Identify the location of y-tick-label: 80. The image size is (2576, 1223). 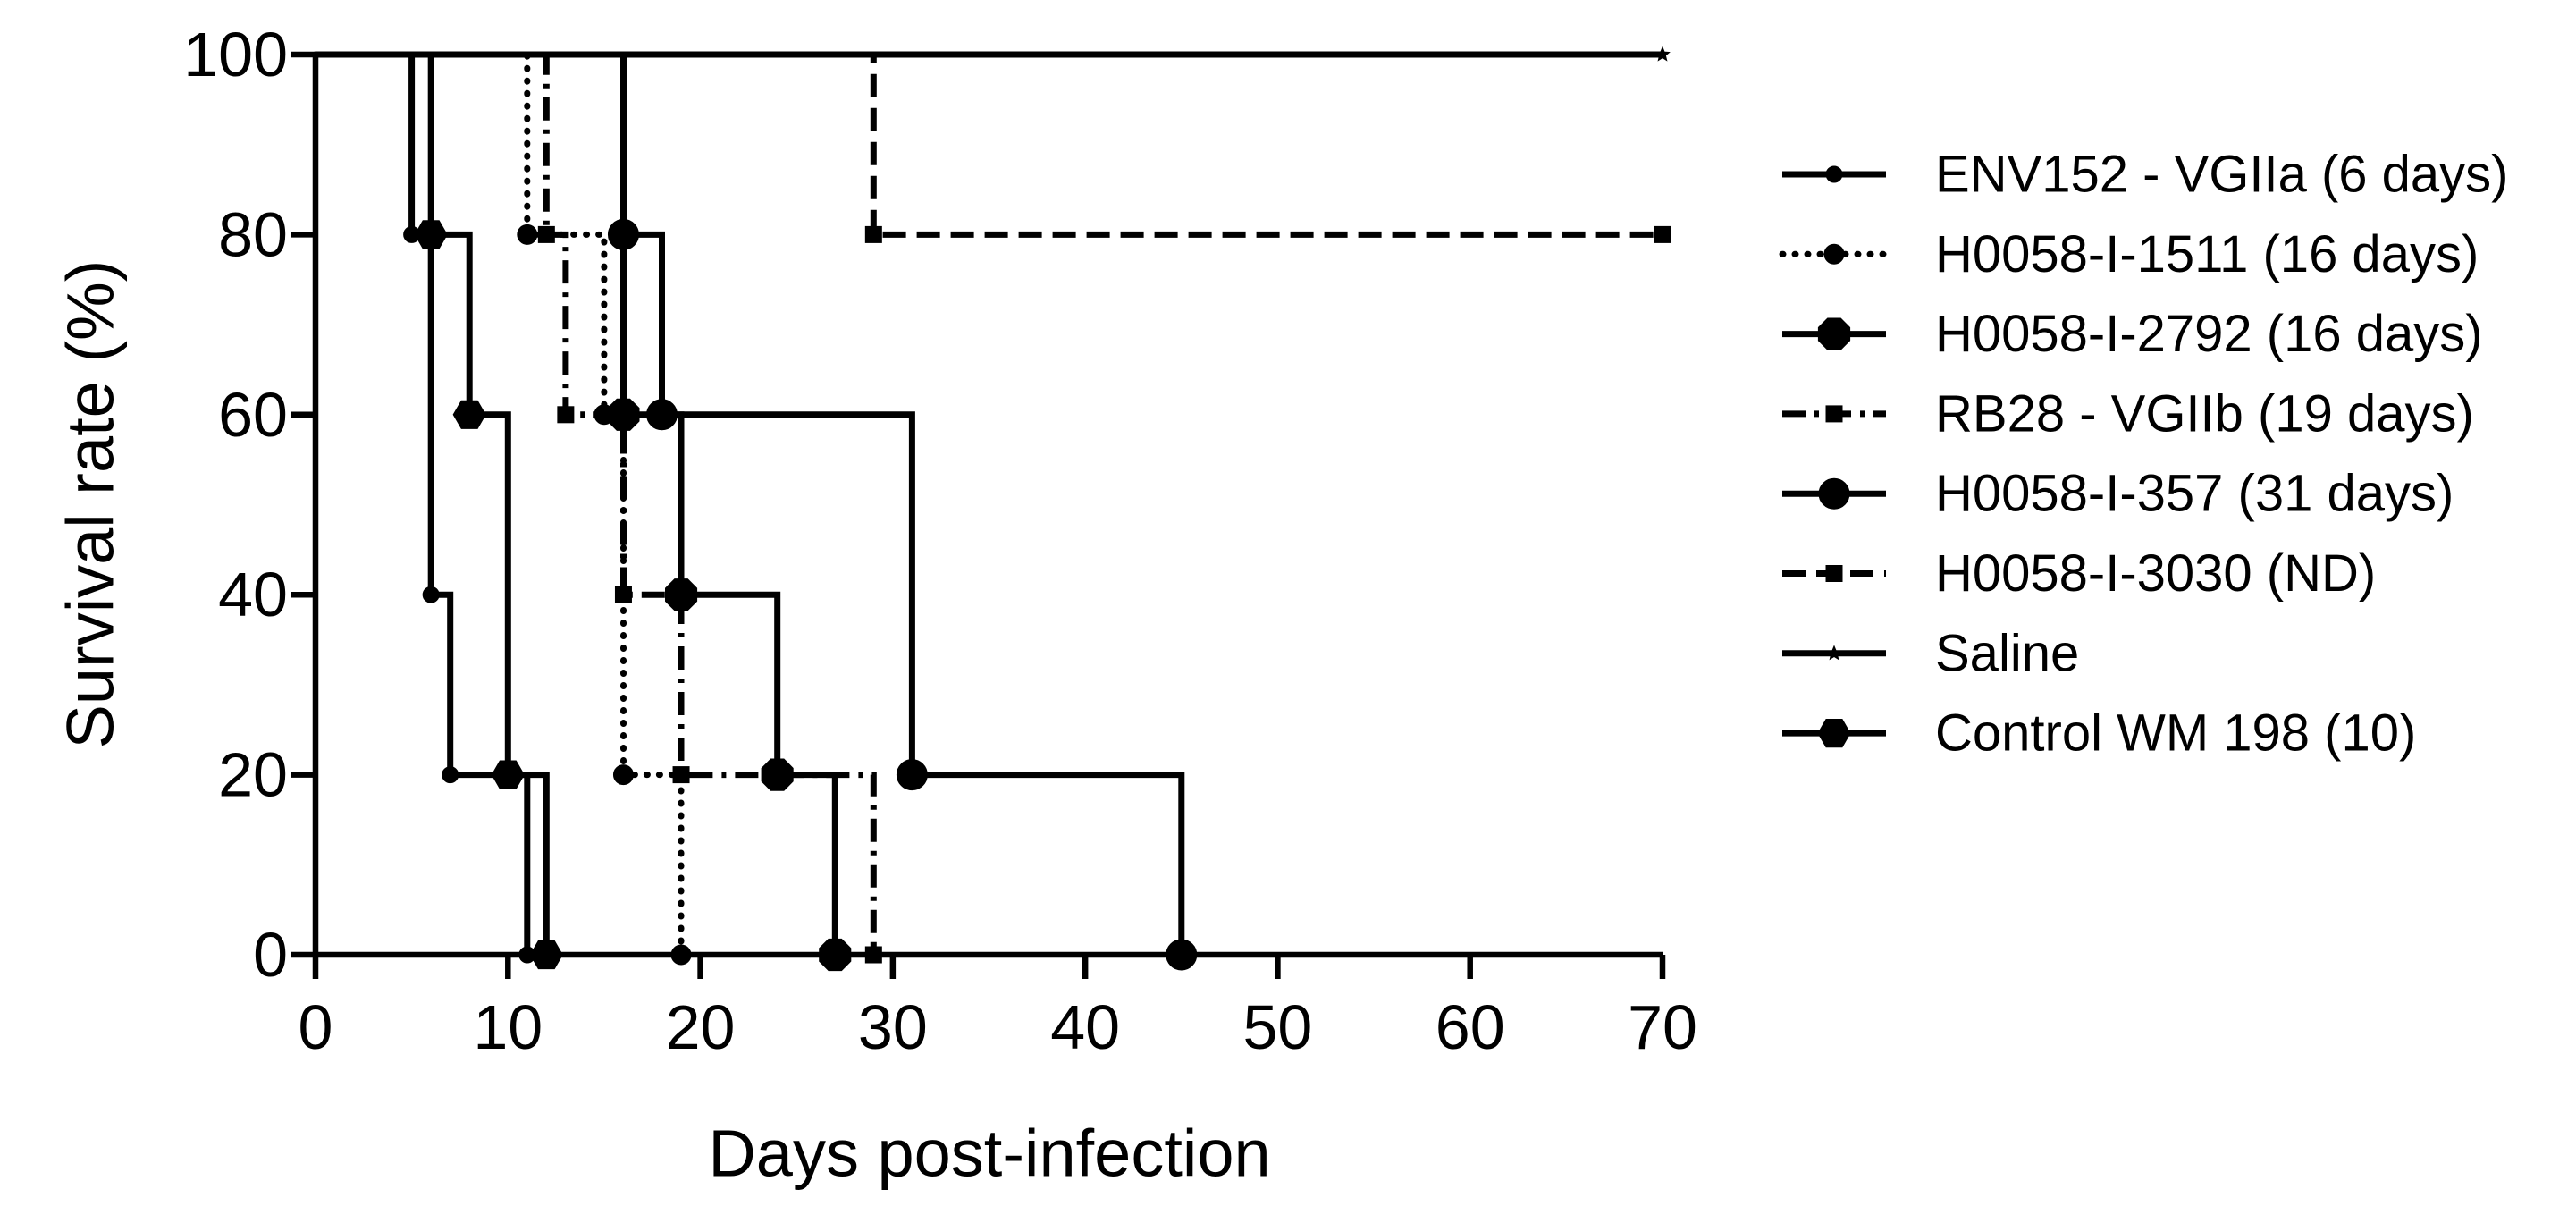
(253, 234).